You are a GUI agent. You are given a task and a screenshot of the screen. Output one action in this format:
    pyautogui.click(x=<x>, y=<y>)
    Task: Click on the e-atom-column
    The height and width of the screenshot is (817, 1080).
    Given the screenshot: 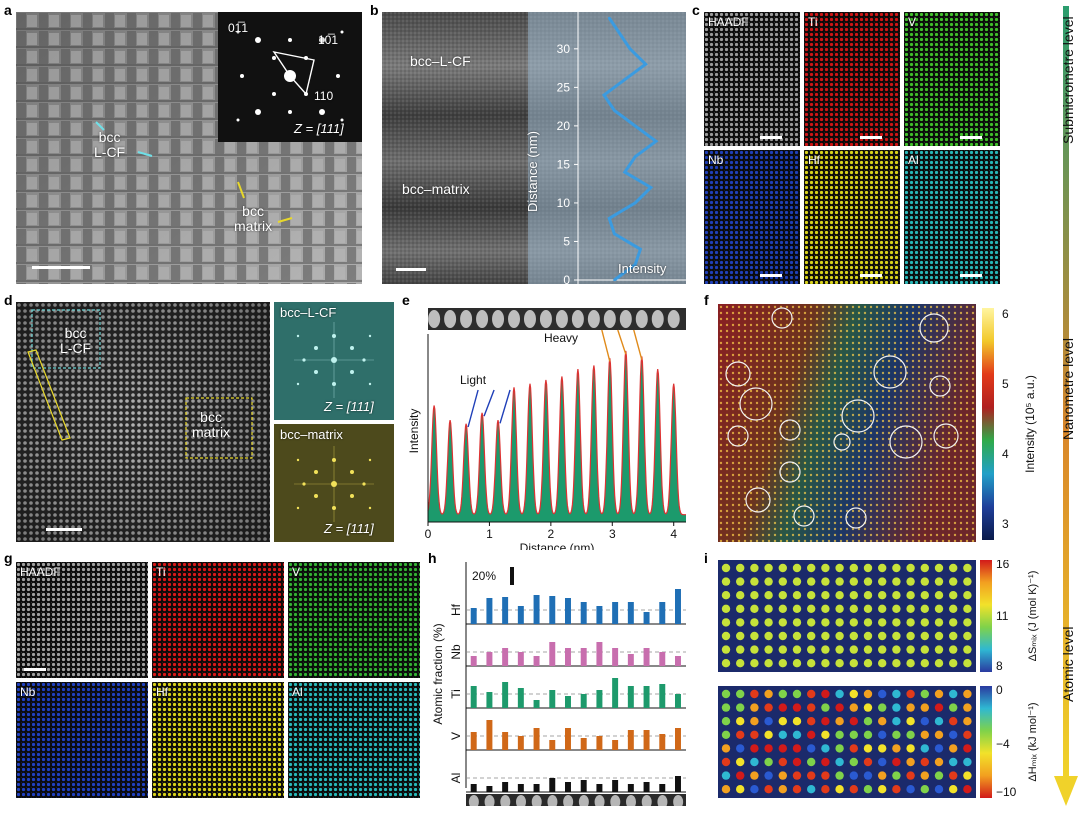 What is the action you would take?
    pyautogui.click(x=434, y=319)
    